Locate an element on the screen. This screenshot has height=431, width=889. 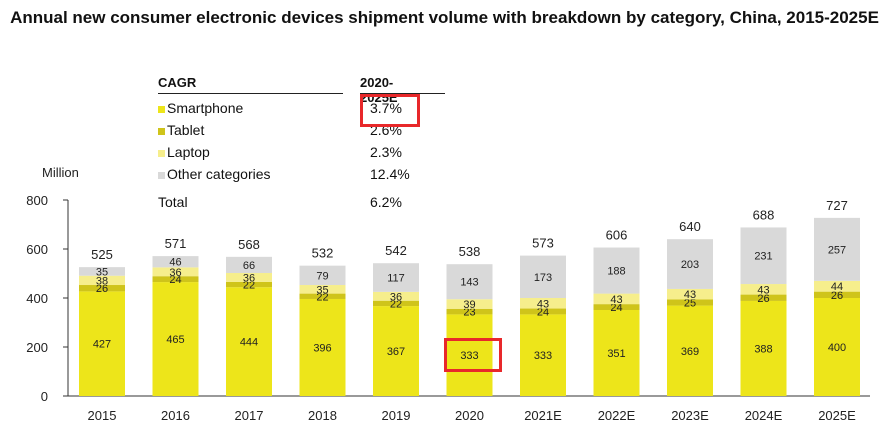
total-label: 727 is located at coordinates (837, 205).